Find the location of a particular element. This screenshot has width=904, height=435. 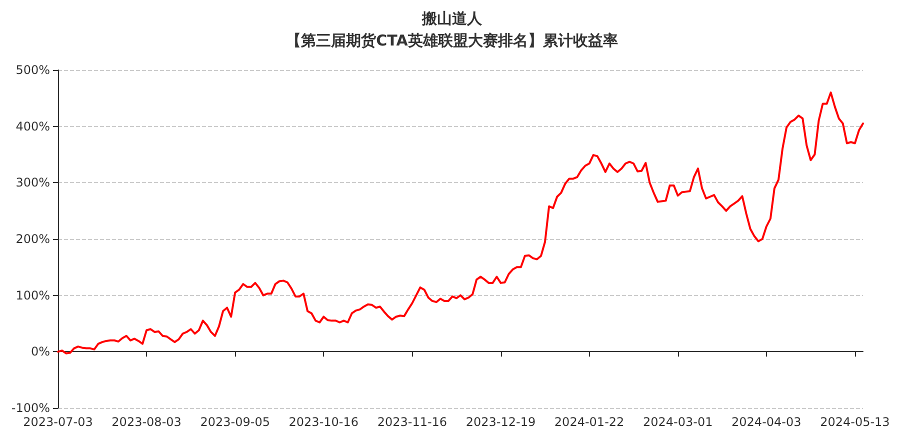

y-tick-label: 300% is located at coordinates (33, 183).